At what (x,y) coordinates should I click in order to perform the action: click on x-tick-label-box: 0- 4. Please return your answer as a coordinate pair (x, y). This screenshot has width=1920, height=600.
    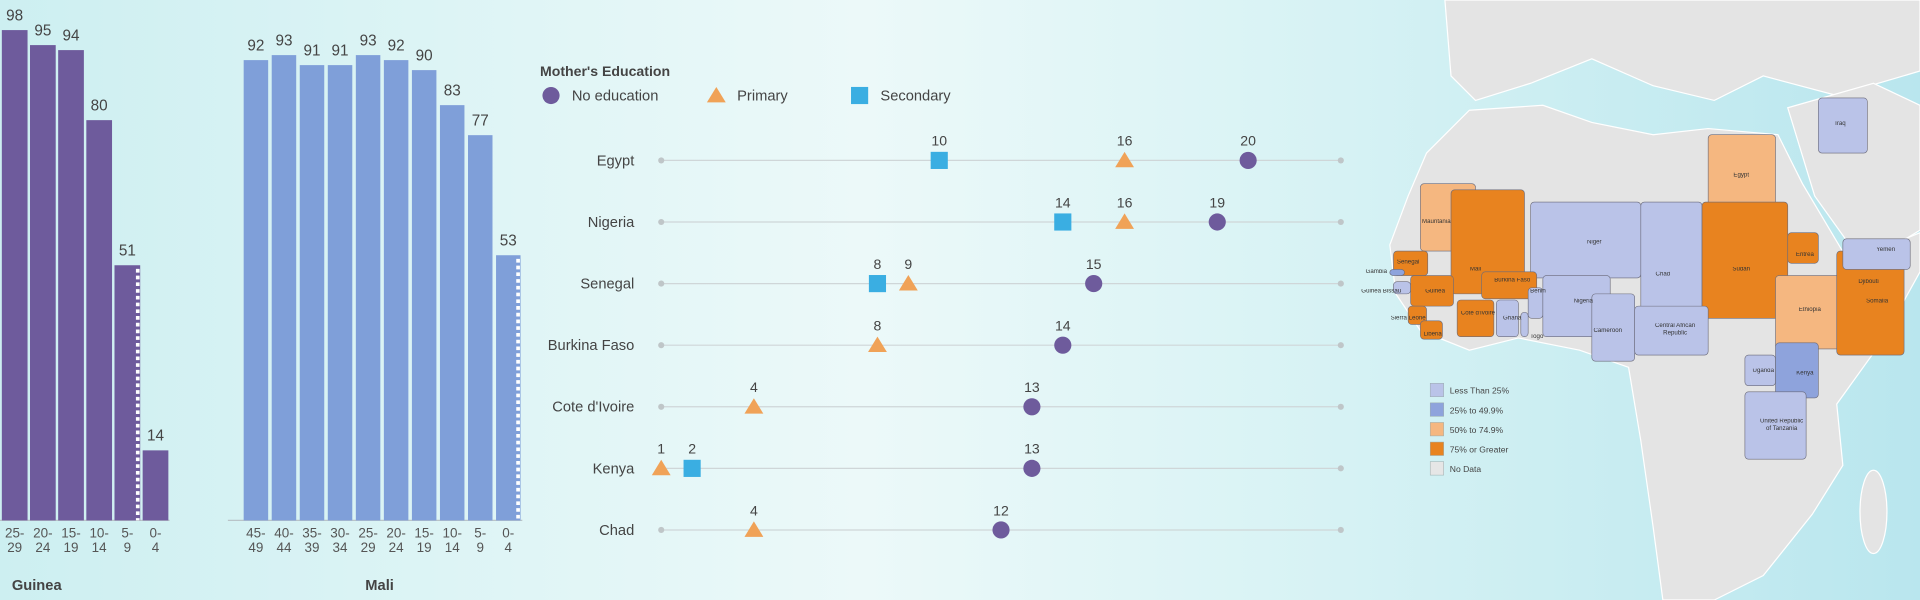
    Looking at the image, I should click on (508, 541).